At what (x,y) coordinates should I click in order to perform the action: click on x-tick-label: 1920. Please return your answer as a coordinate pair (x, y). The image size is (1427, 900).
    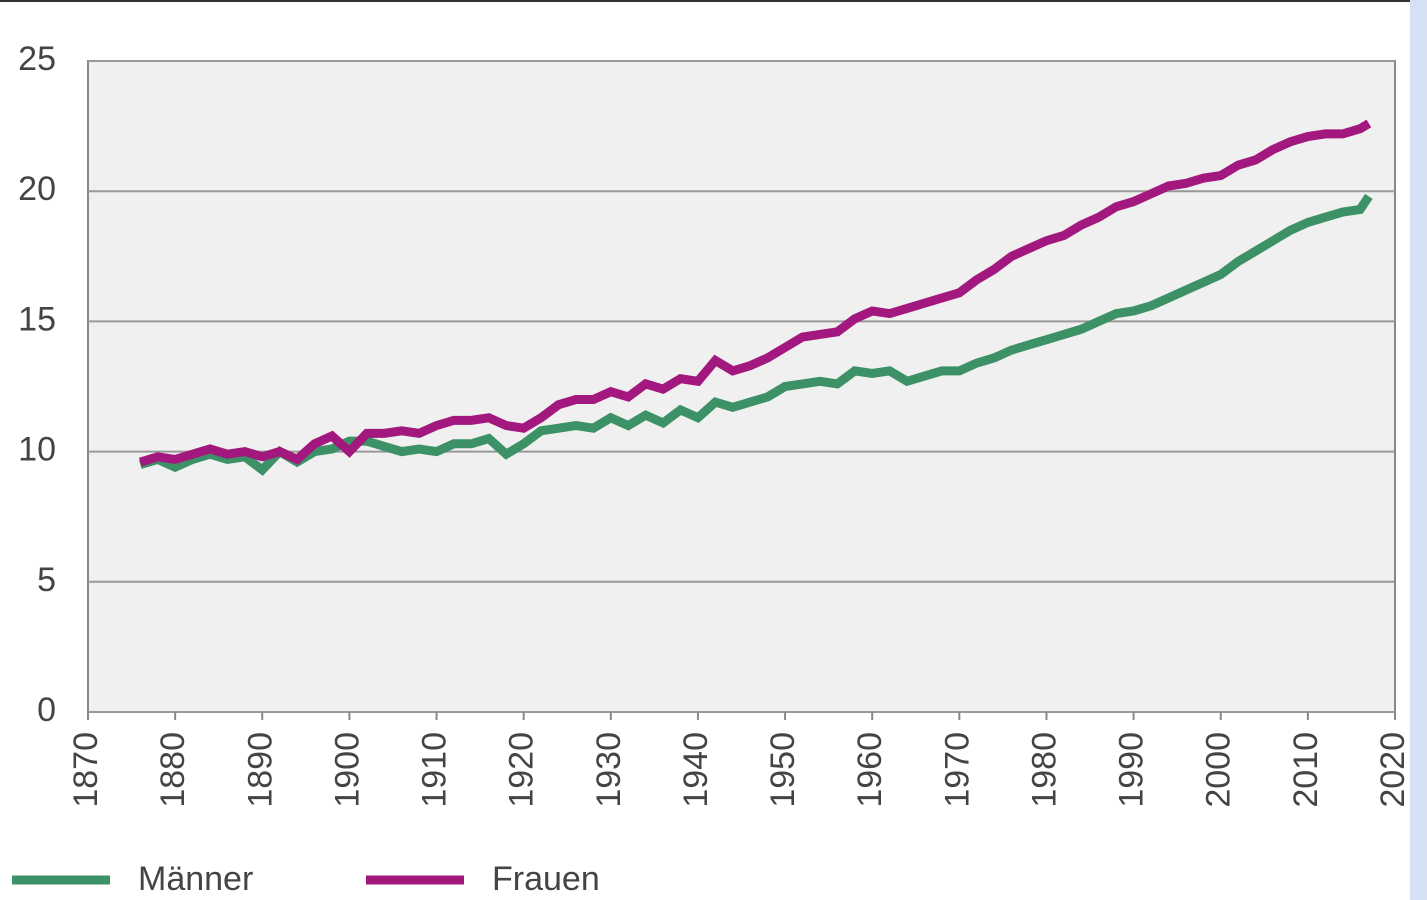
    Looking at the image, I should click on (522, 770).